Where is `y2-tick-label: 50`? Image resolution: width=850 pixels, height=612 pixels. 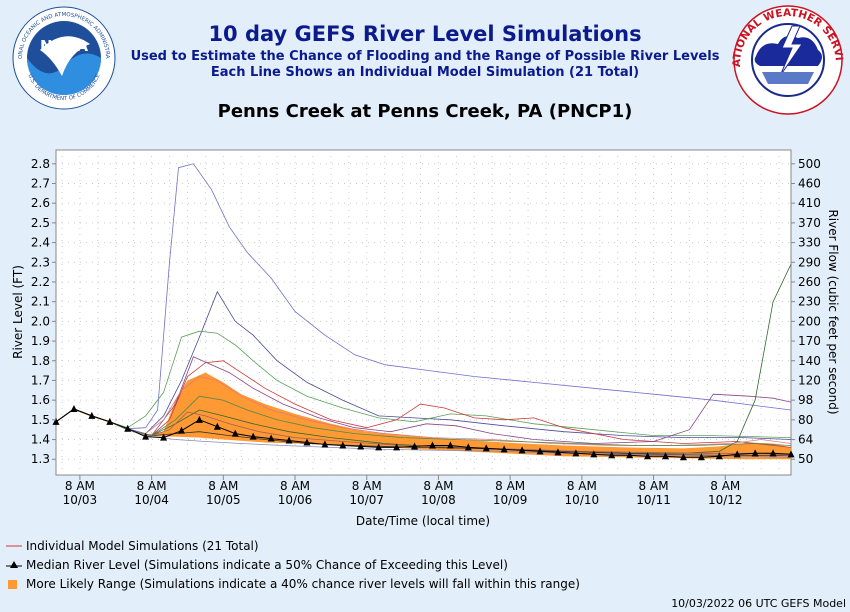 y2-tick-label: 50 is located at coordinates (805, 459).